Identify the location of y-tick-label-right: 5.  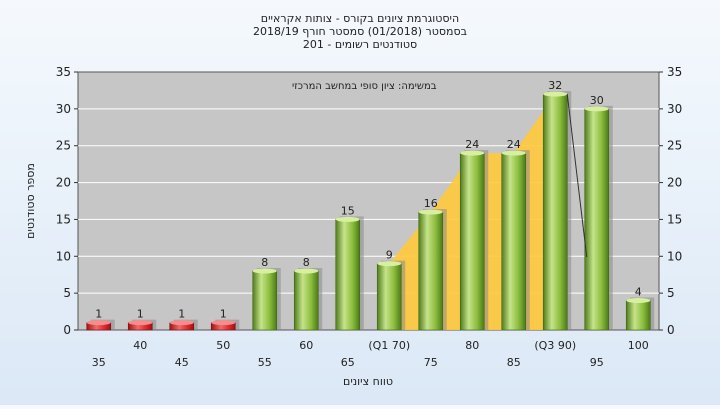
(671, 293).